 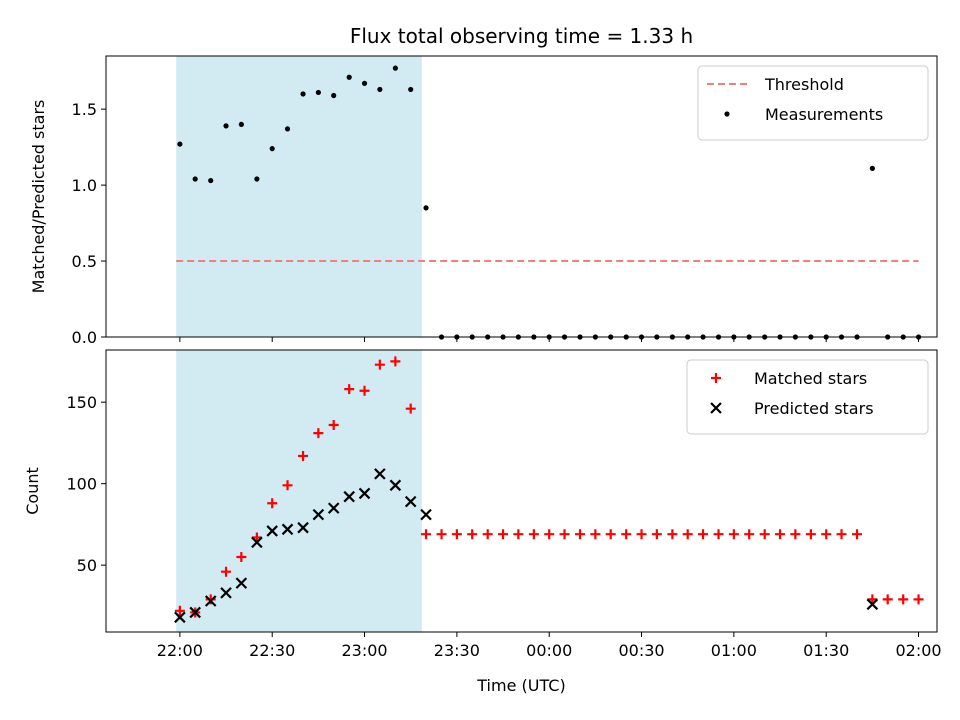 What do you see at coordinates (32, 491) in the screenshot?
I see `y-axis-title: Count` at bounding box center [32, 491].